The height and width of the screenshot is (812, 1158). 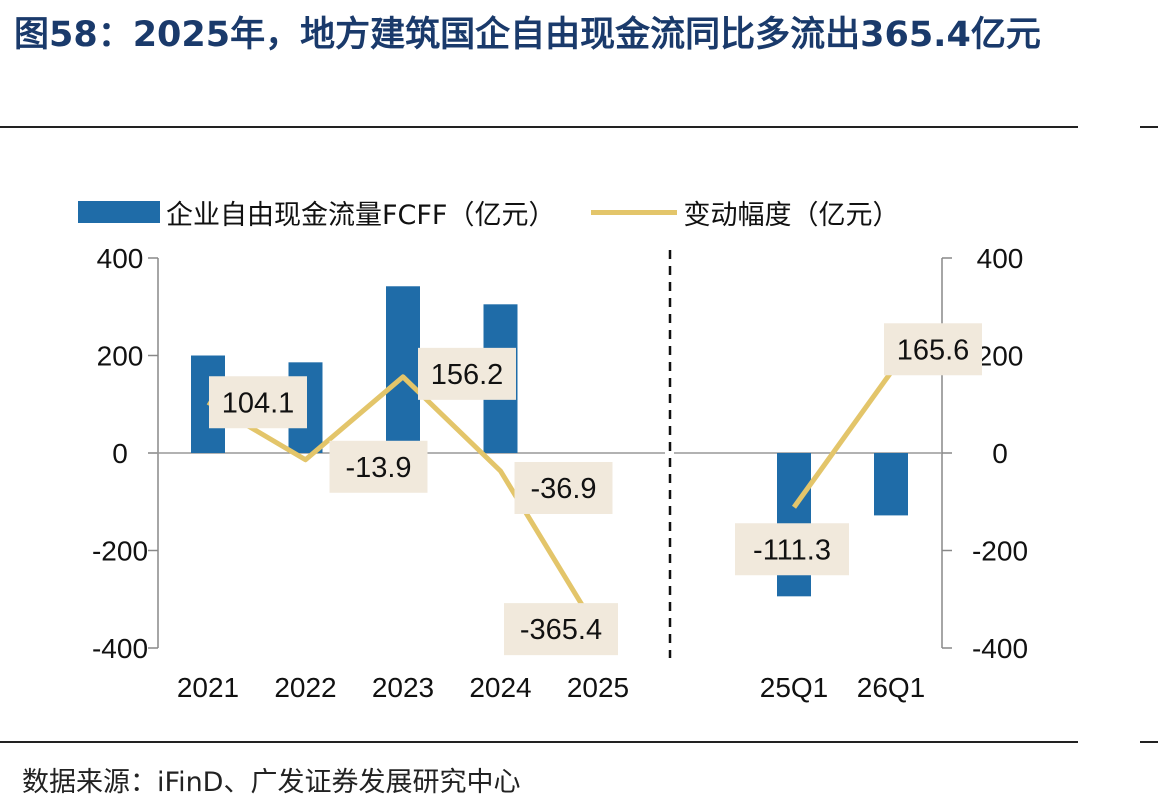 What do you see at coordinates (1000, 356) in the screenshot?
I see `y-tick-label-quarterly: 200` at bounding box center [1000, 356].